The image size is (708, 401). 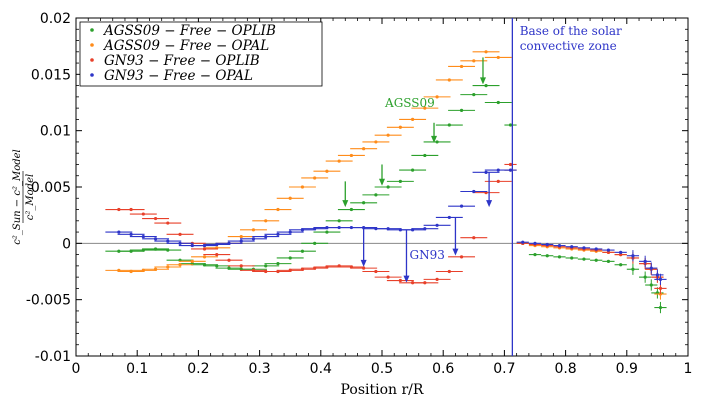 What do you see at coordinates (76, 369) in the screenshot?
I see `x-tick-label: 0` at bounding box center [76, 369].